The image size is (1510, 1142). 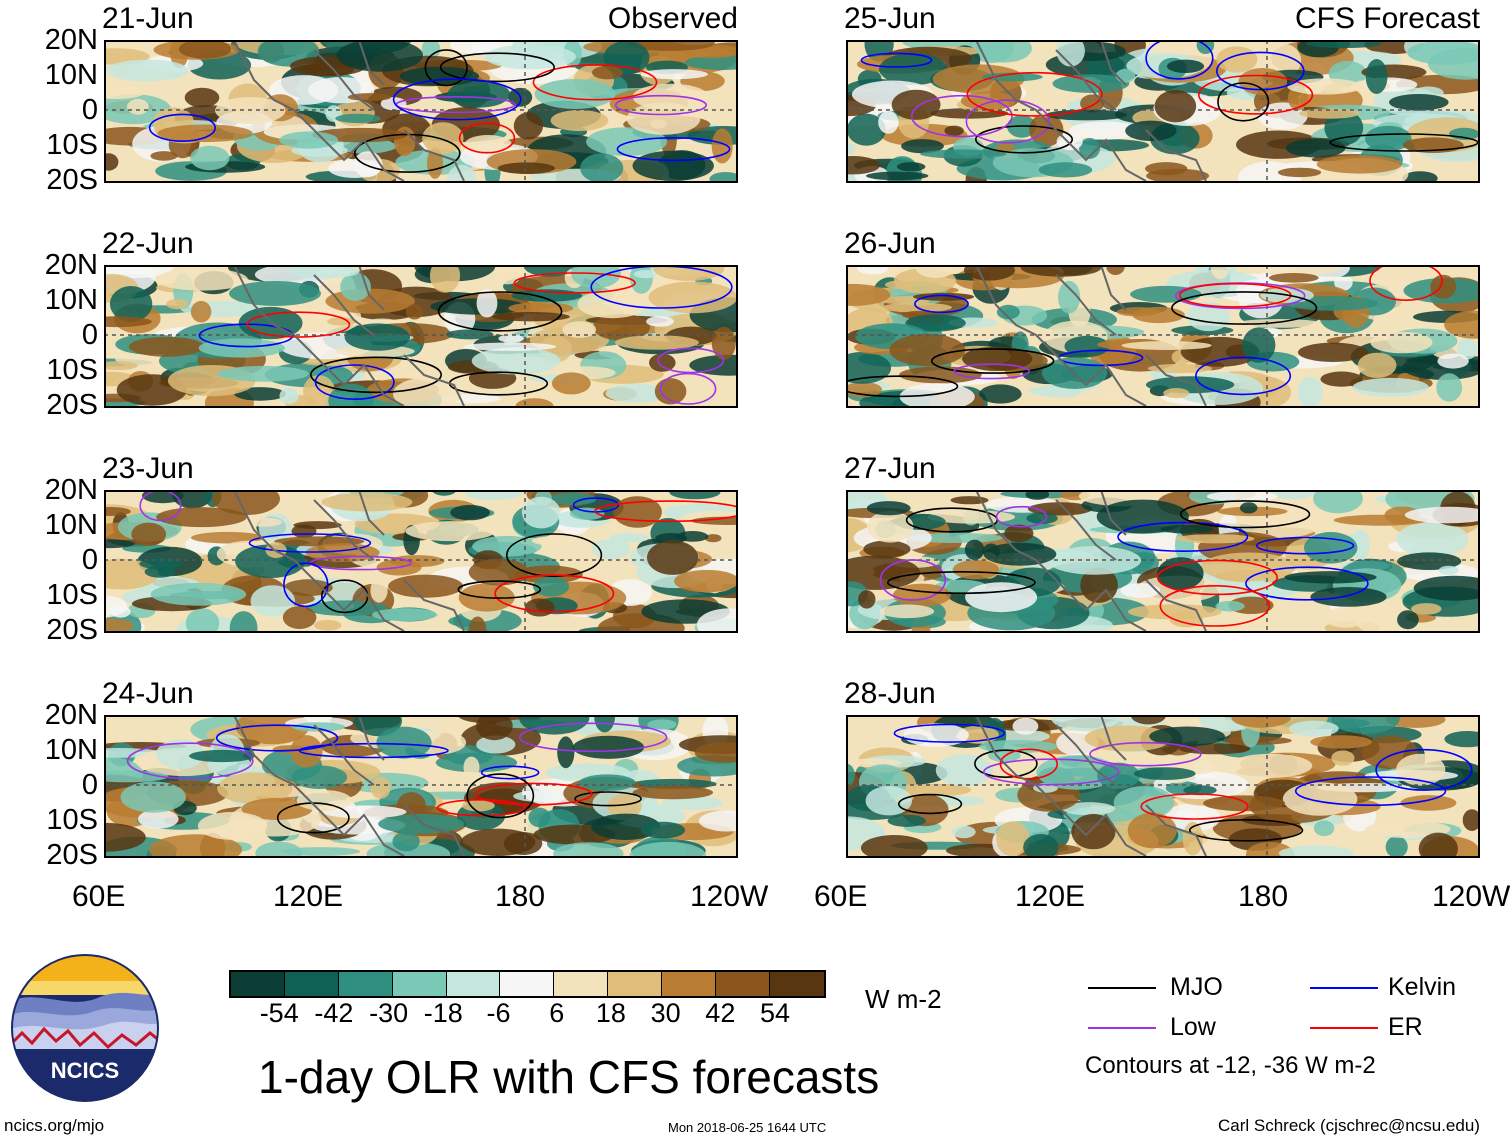 I want to click on lon-label-120e-left: 120E, so click(x=308, y=896).